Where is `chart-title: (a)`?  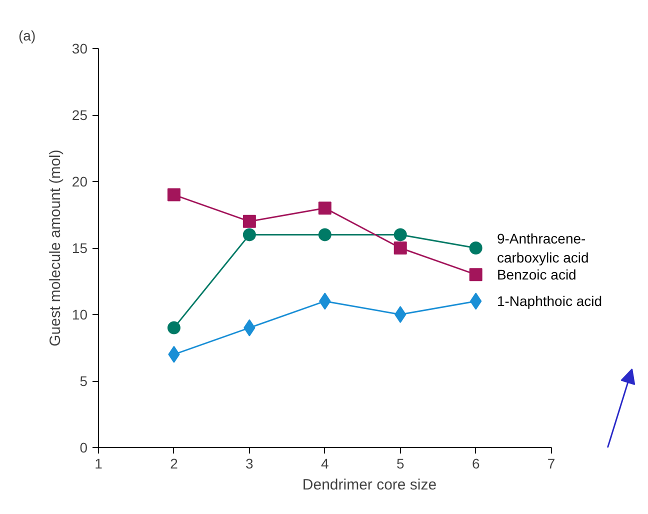 chart-title: (a) is located at coordinates (27, 36).